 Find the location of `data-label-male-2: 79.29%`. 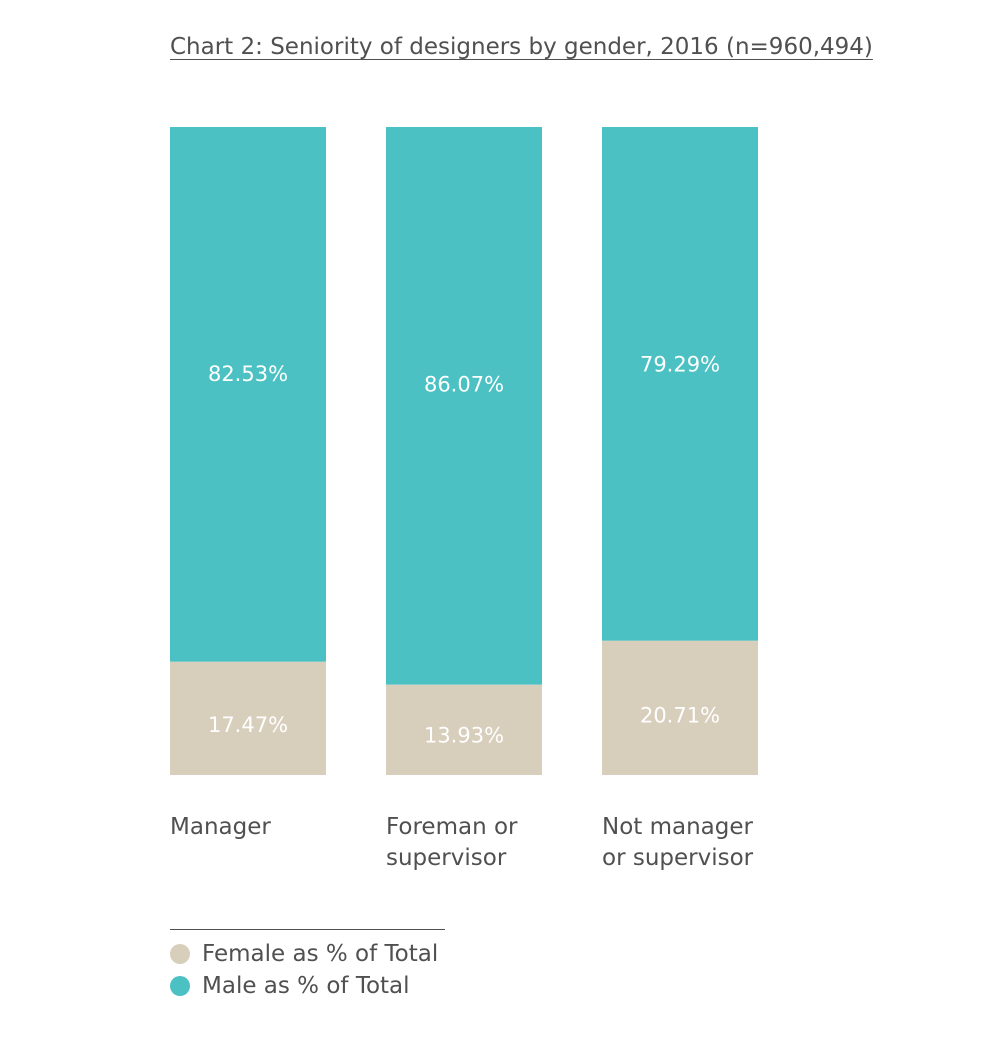

data-label-male-2: 79.29% is located at coordinates (680, 364).